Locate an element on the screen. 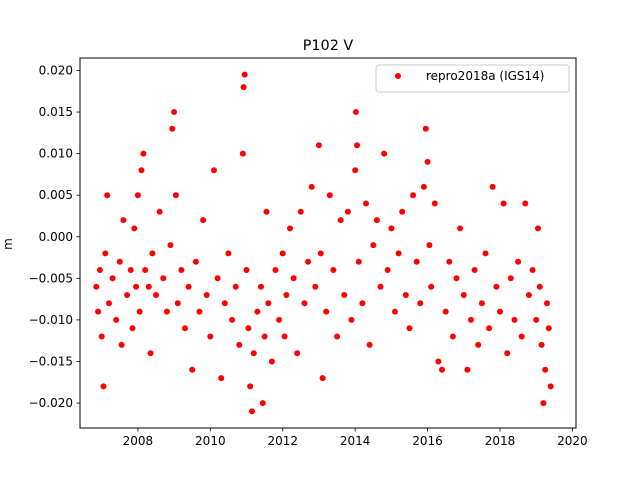  y-tick-label: 0.010 is located at coordinates (56, 154).